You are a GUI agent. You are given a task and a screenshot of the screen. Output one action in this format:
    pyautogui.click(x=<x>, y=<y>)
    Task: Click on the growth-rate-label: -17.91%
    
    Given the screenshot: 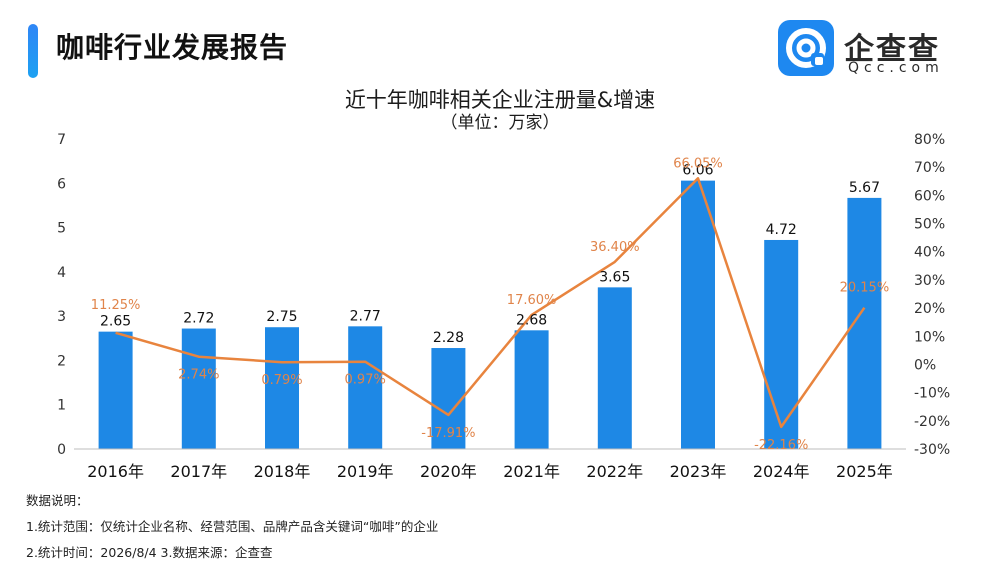 What is the action you would take?
    pyautogui.click(x=448, y=433)
    